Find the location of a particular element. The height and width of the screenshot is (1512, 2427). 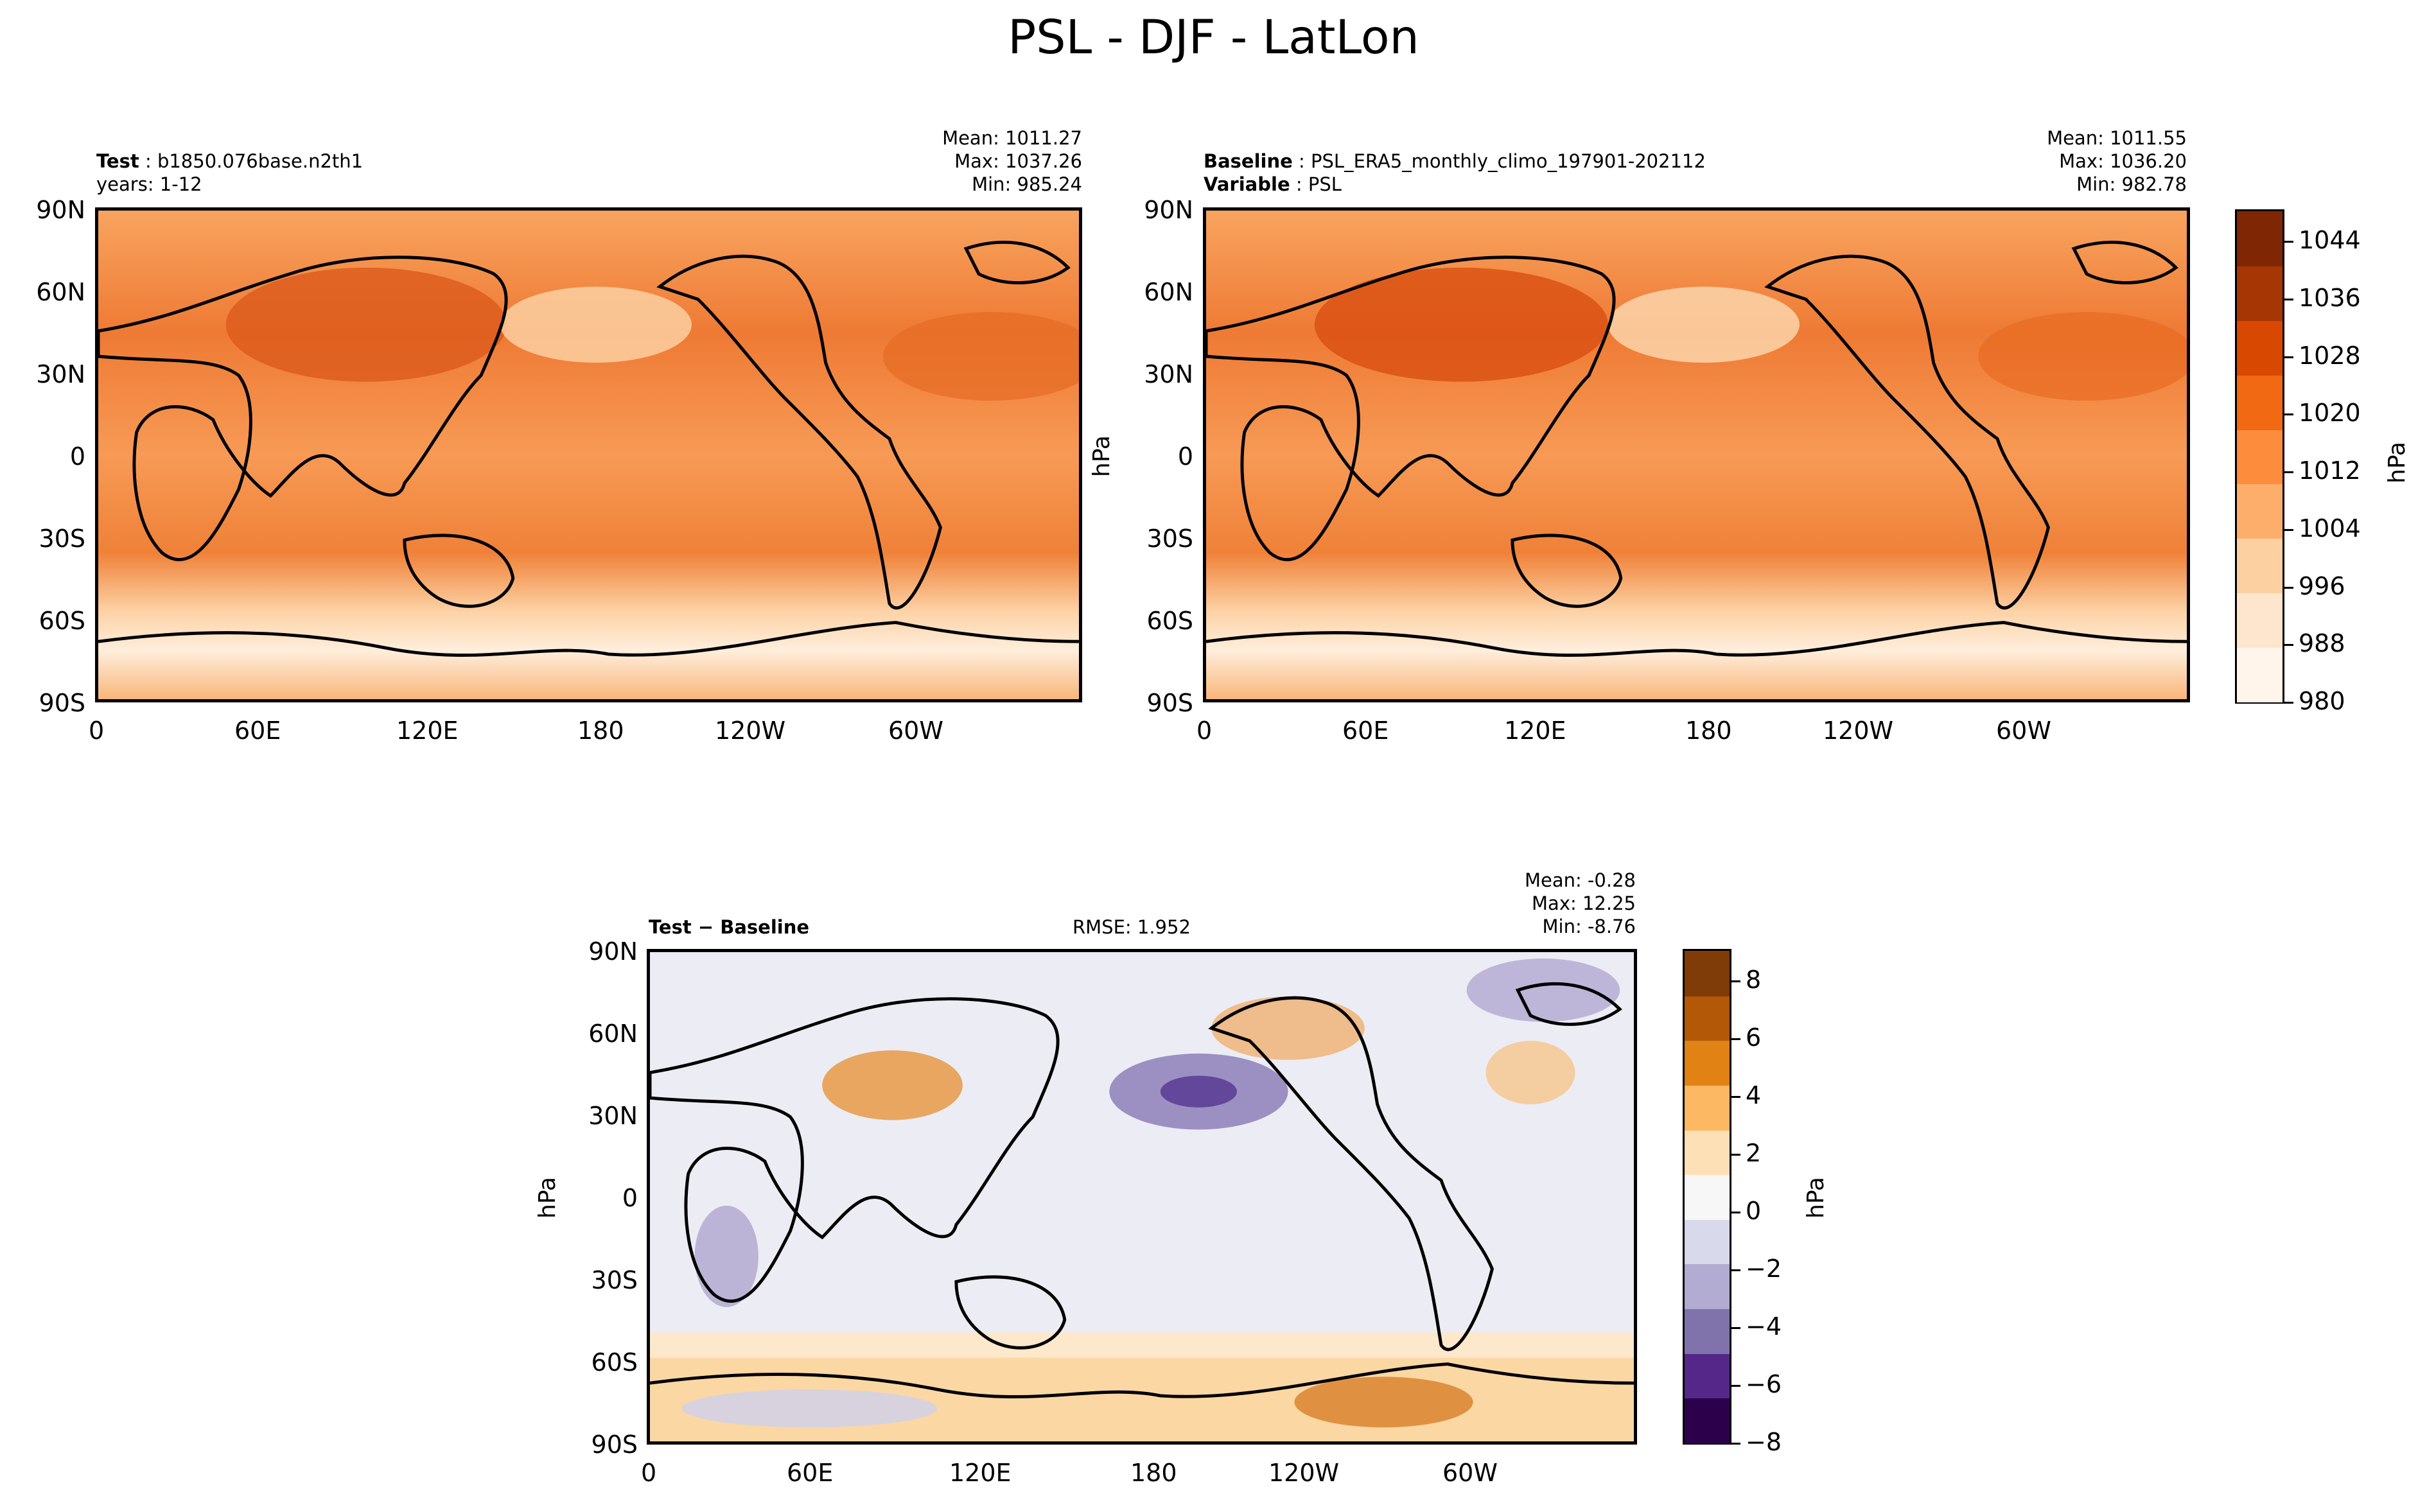

diff-map is located at coordinates (1142, 1197).